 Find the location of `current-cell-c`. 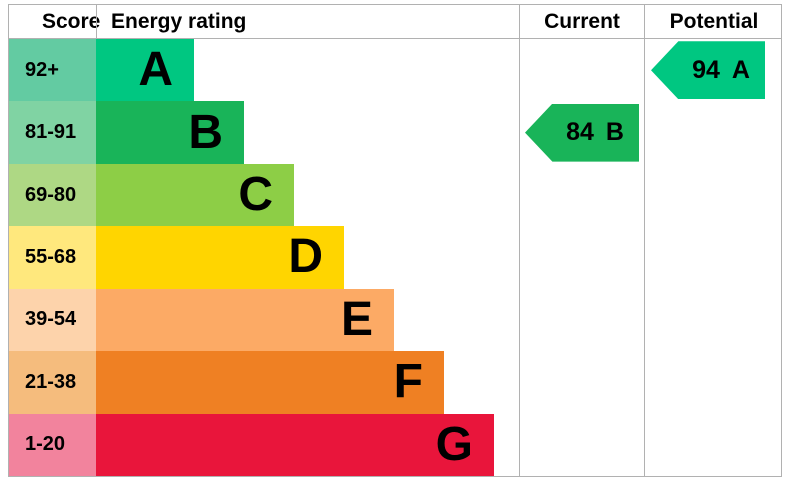

current-cell-c is located at coordinates (581, 195).